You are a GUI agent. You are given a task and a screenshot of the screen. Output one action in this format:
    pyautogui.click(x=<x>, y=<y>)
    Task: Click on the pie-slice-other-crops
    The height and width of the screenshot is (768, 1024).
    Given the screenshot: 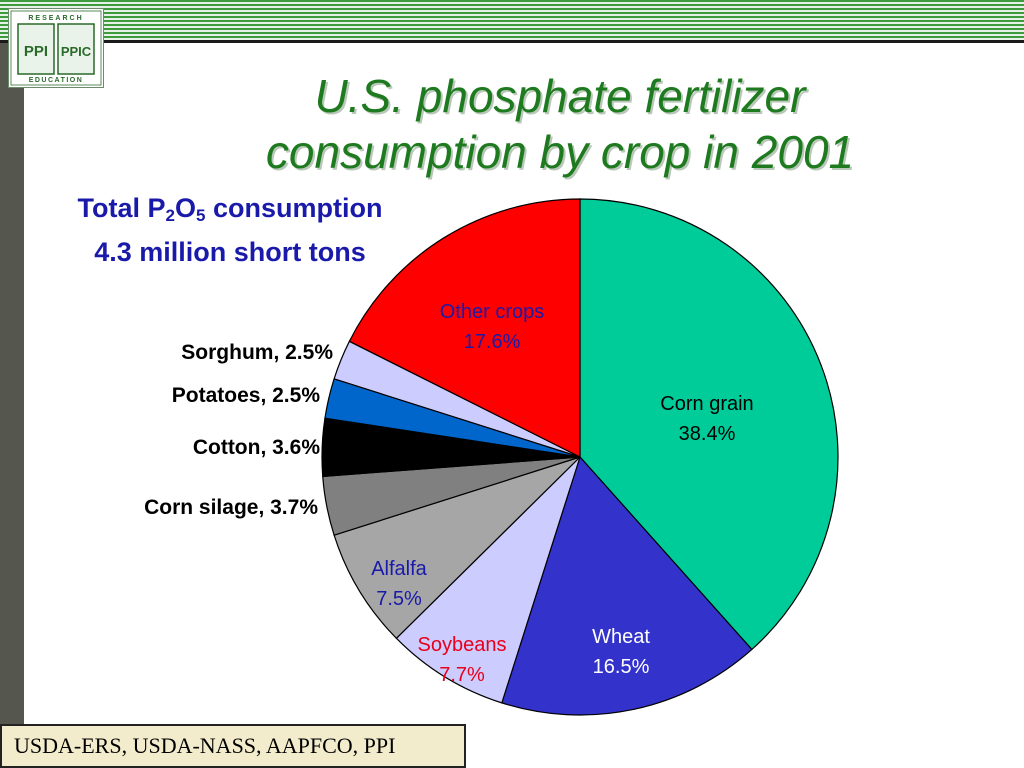 What is the action you would take?
    pyautogui.click(x=464, y=328)
    